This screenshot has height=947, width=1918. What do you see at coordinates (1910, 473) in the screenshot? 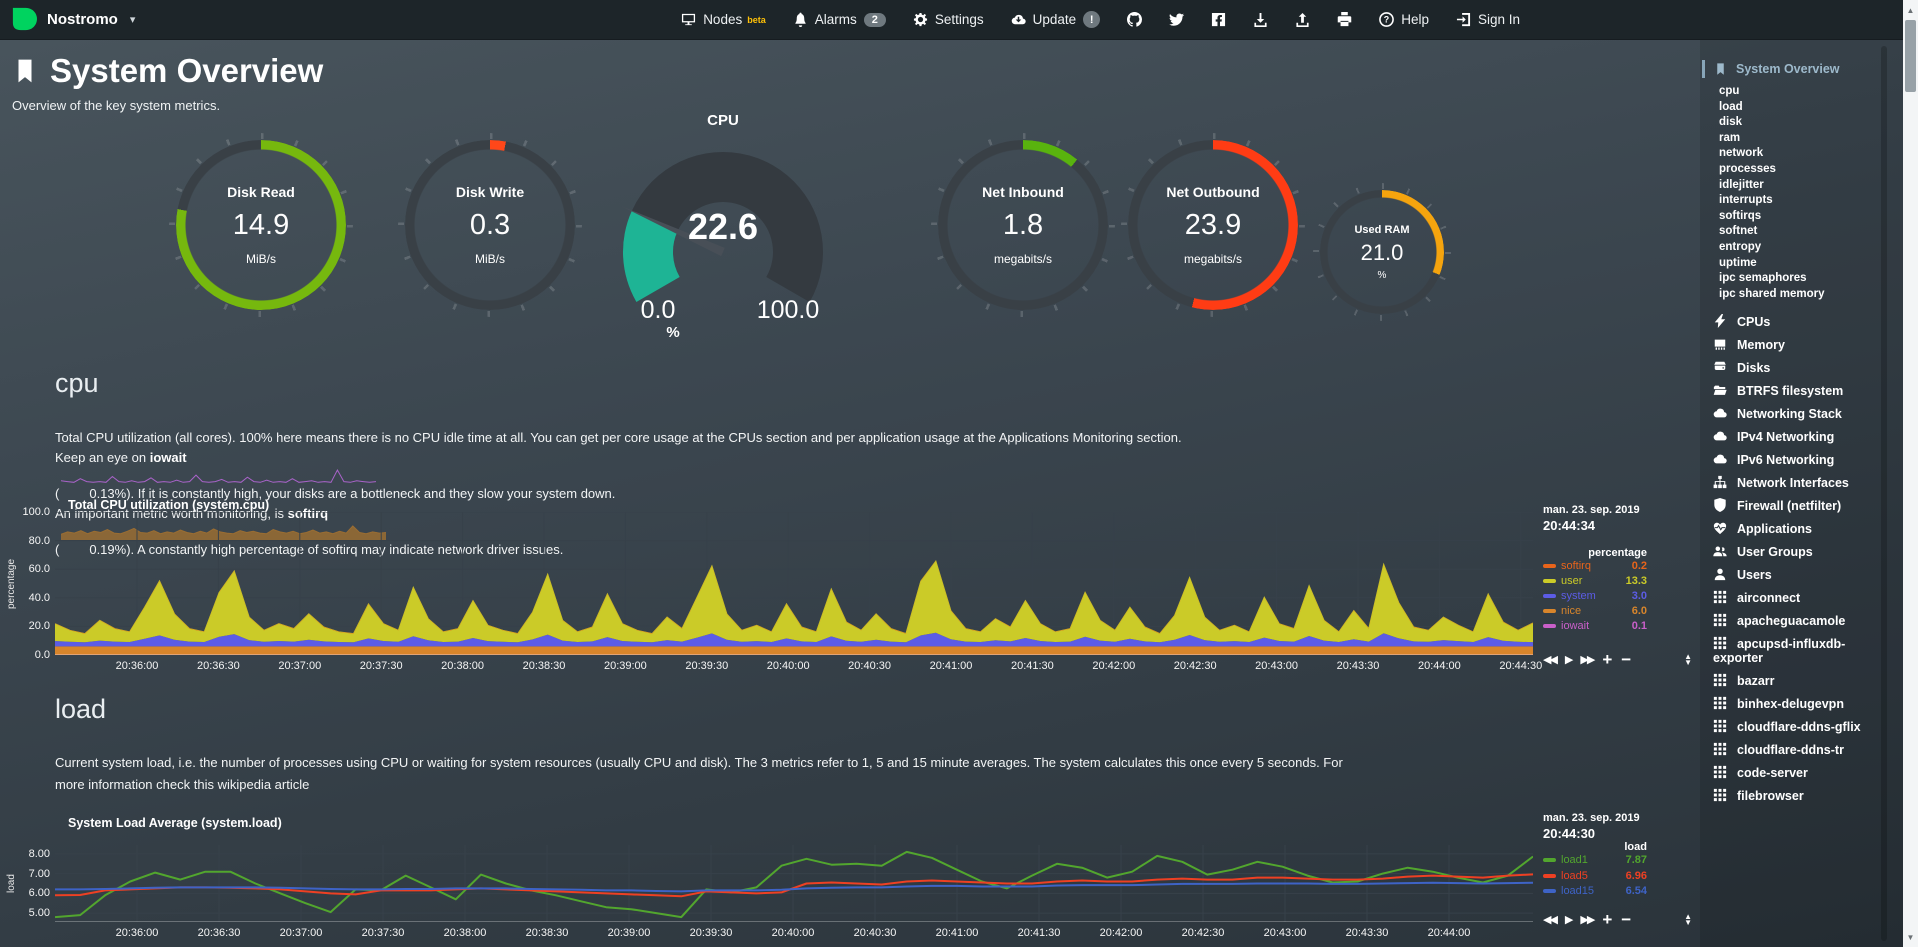
I see `page-scrollbar: ▲ ▼` at bounding box center [1910, 473].